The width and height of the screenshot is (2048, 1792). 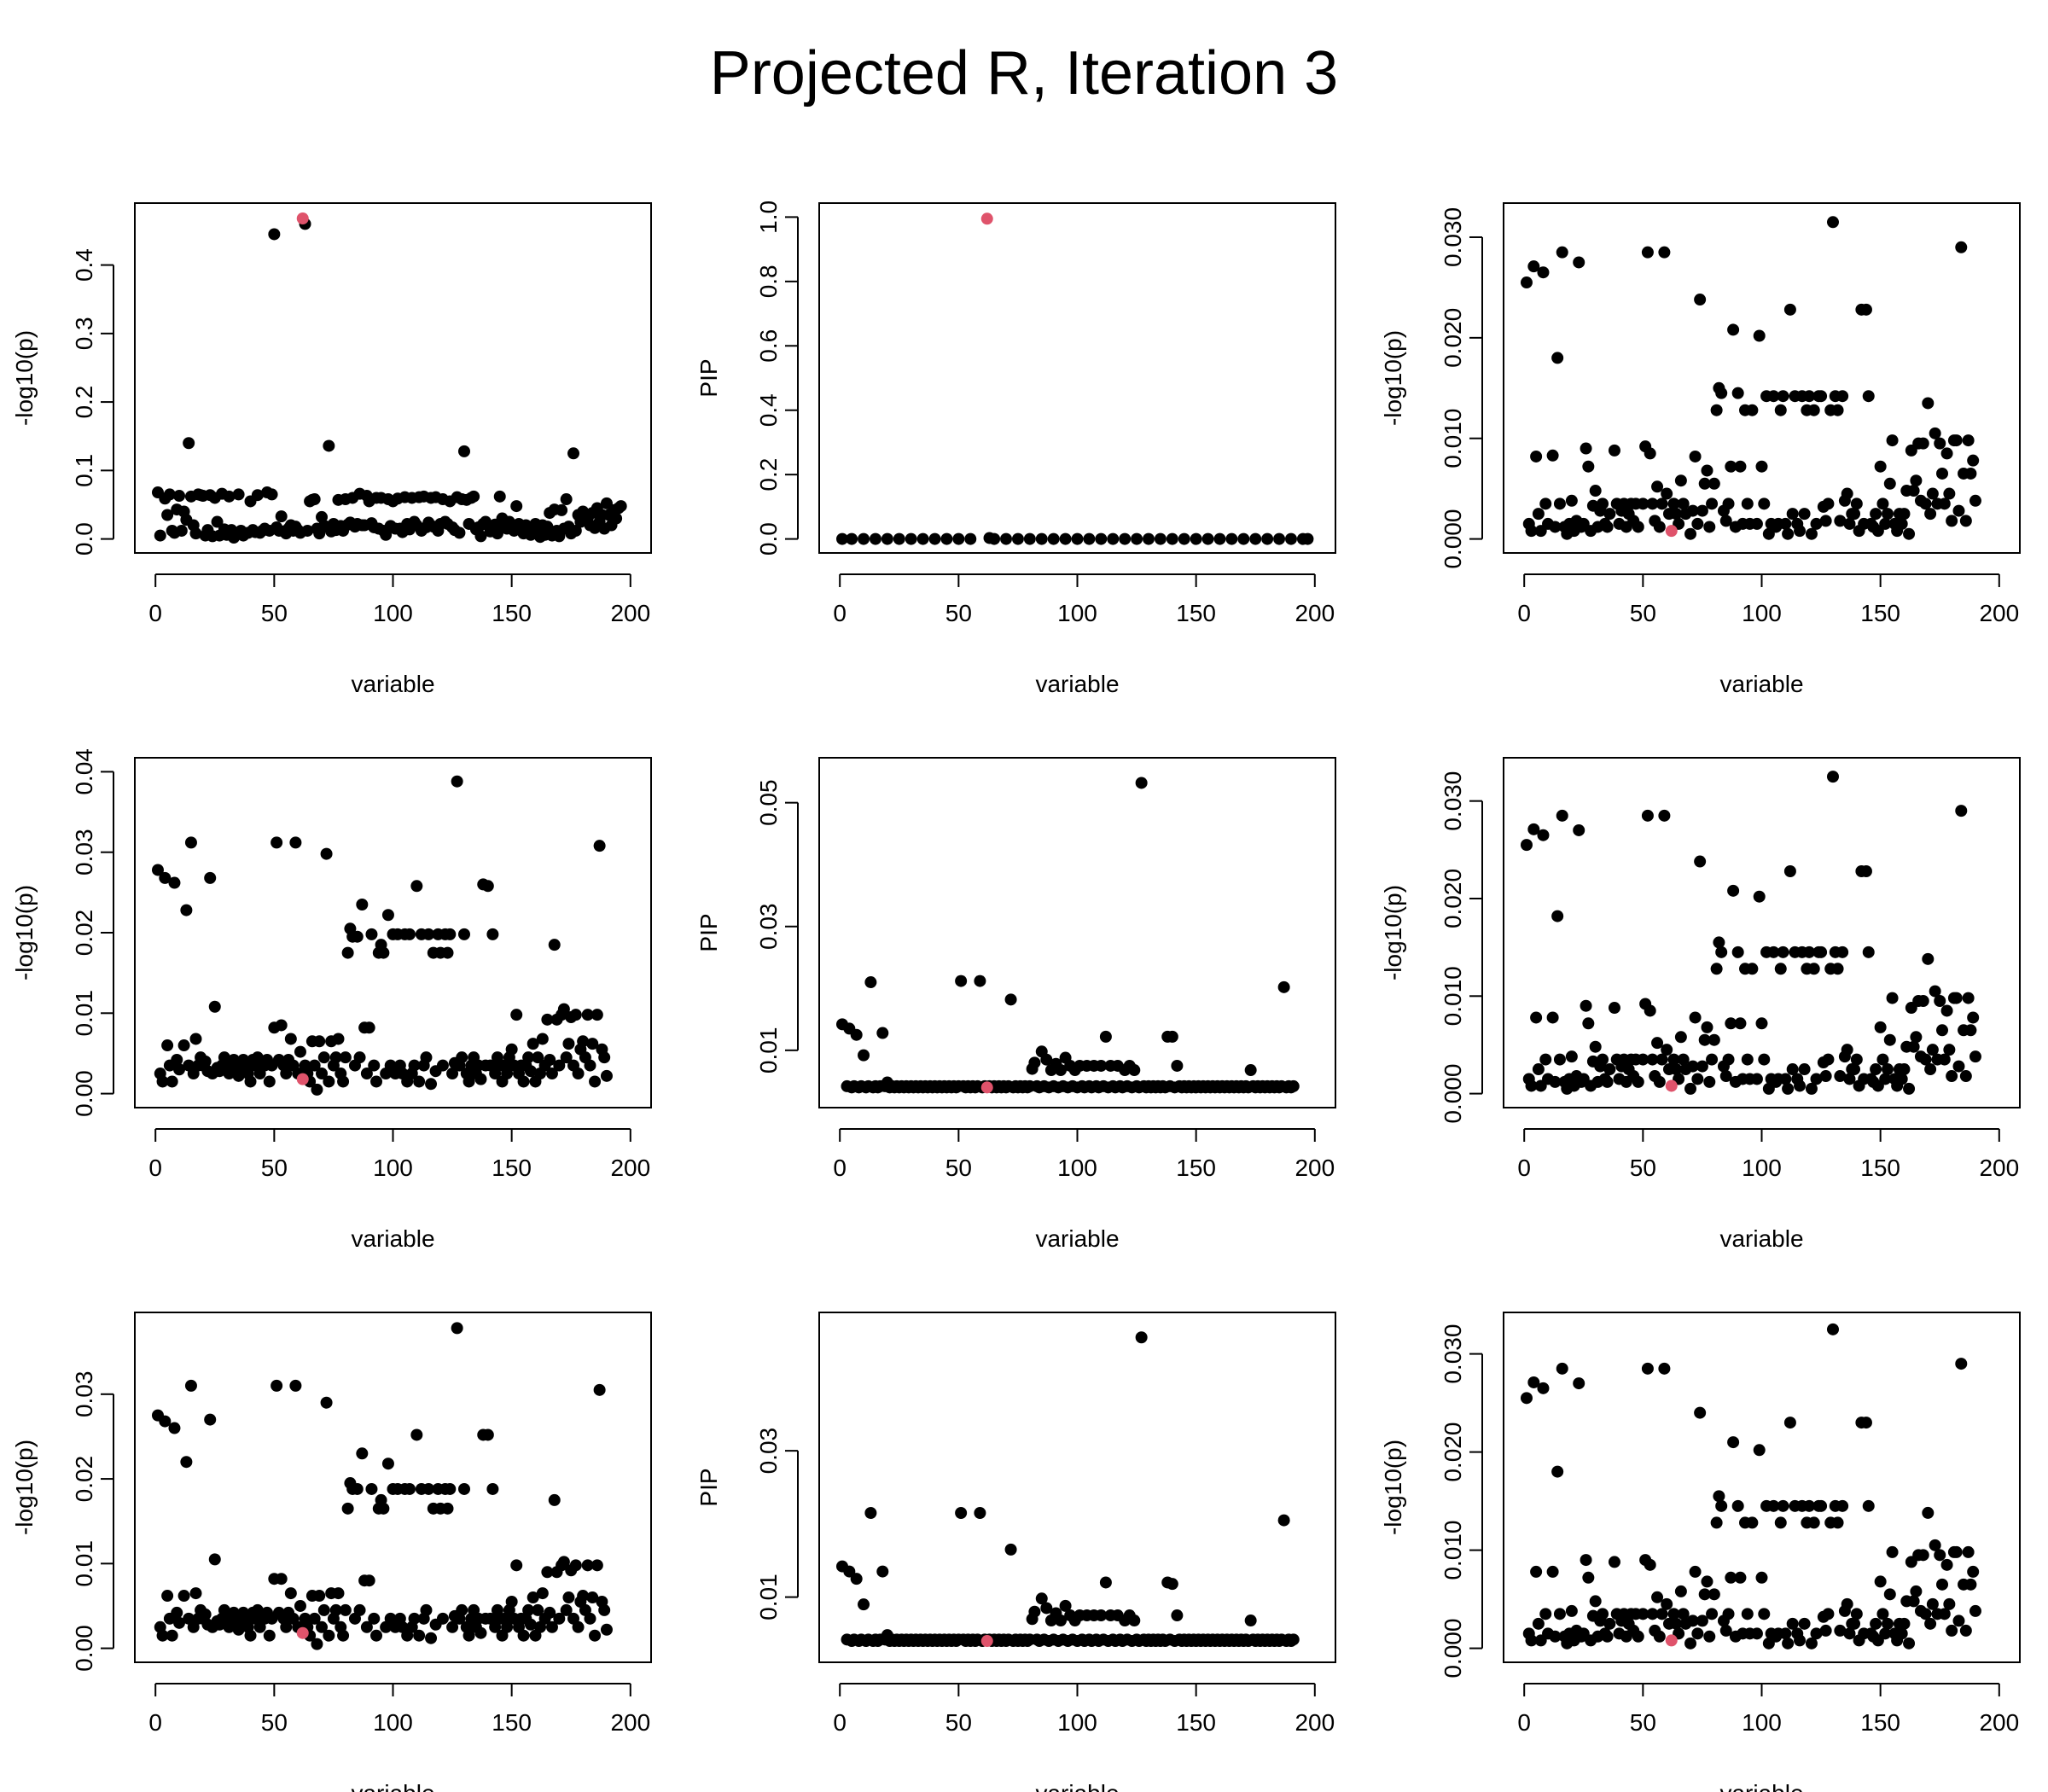 I want to click on y-tick-label: 0.000, so click(x=1453, y=539).